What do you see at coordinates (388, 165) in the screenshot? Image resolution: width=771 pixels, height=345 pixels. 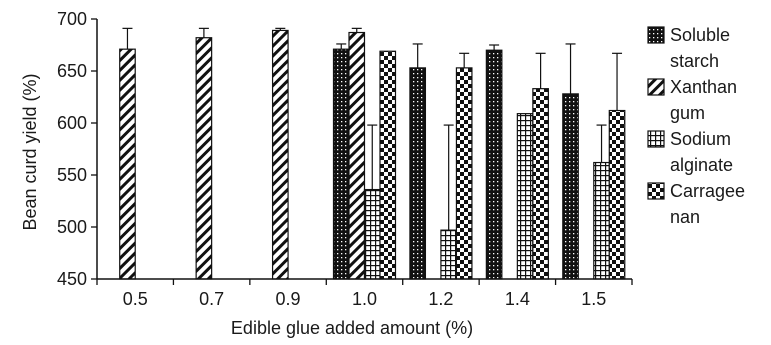 I see `bar-checker-1.0` at bounding box center [388, 165].